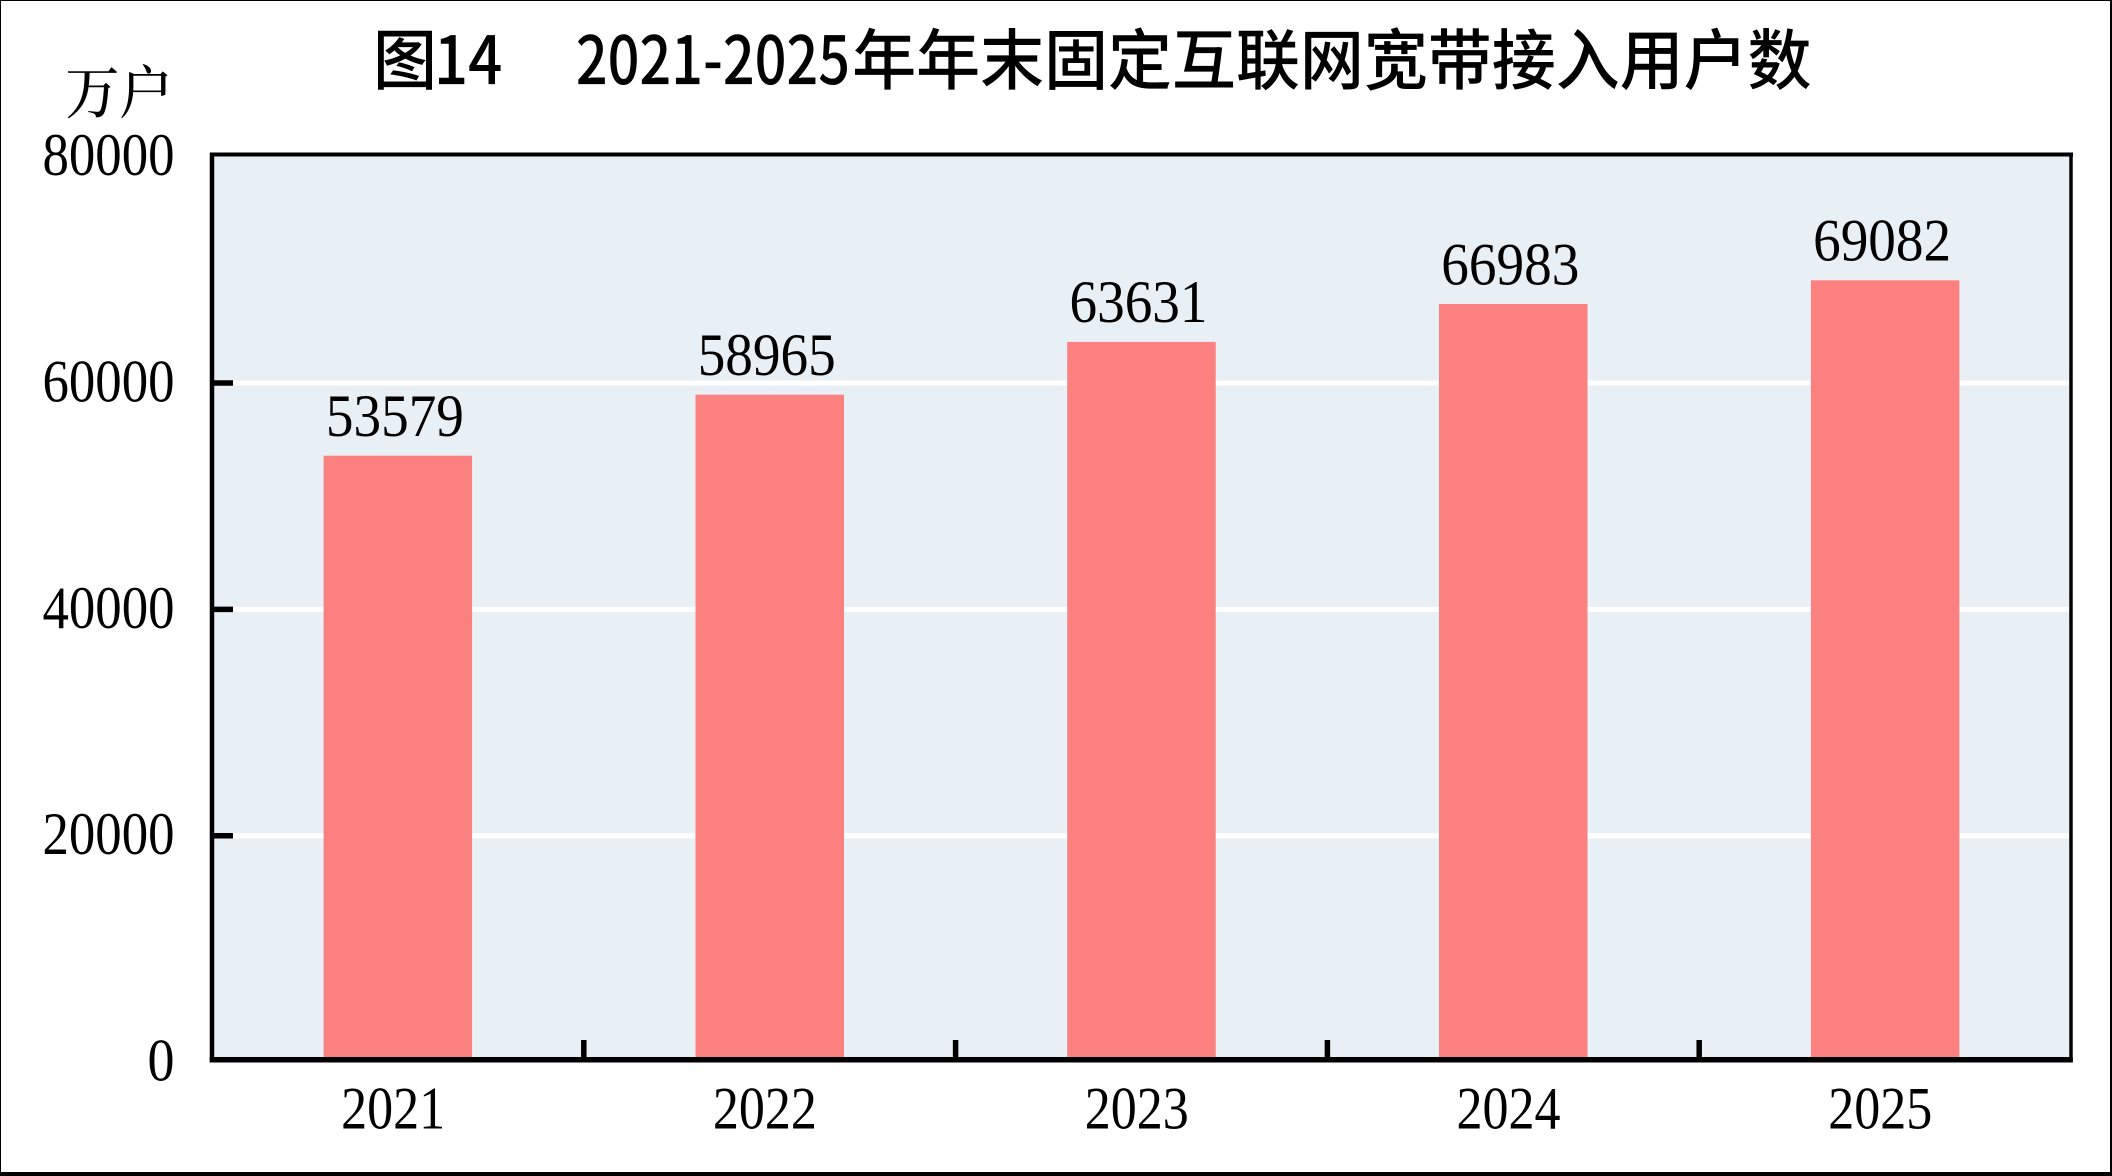 This screenshot has height=1176, width=2112. What do you see at coordinates (1882, 241) in the screenshot?
I see `svg-text: 69082` at bounding box center [1882, 241].